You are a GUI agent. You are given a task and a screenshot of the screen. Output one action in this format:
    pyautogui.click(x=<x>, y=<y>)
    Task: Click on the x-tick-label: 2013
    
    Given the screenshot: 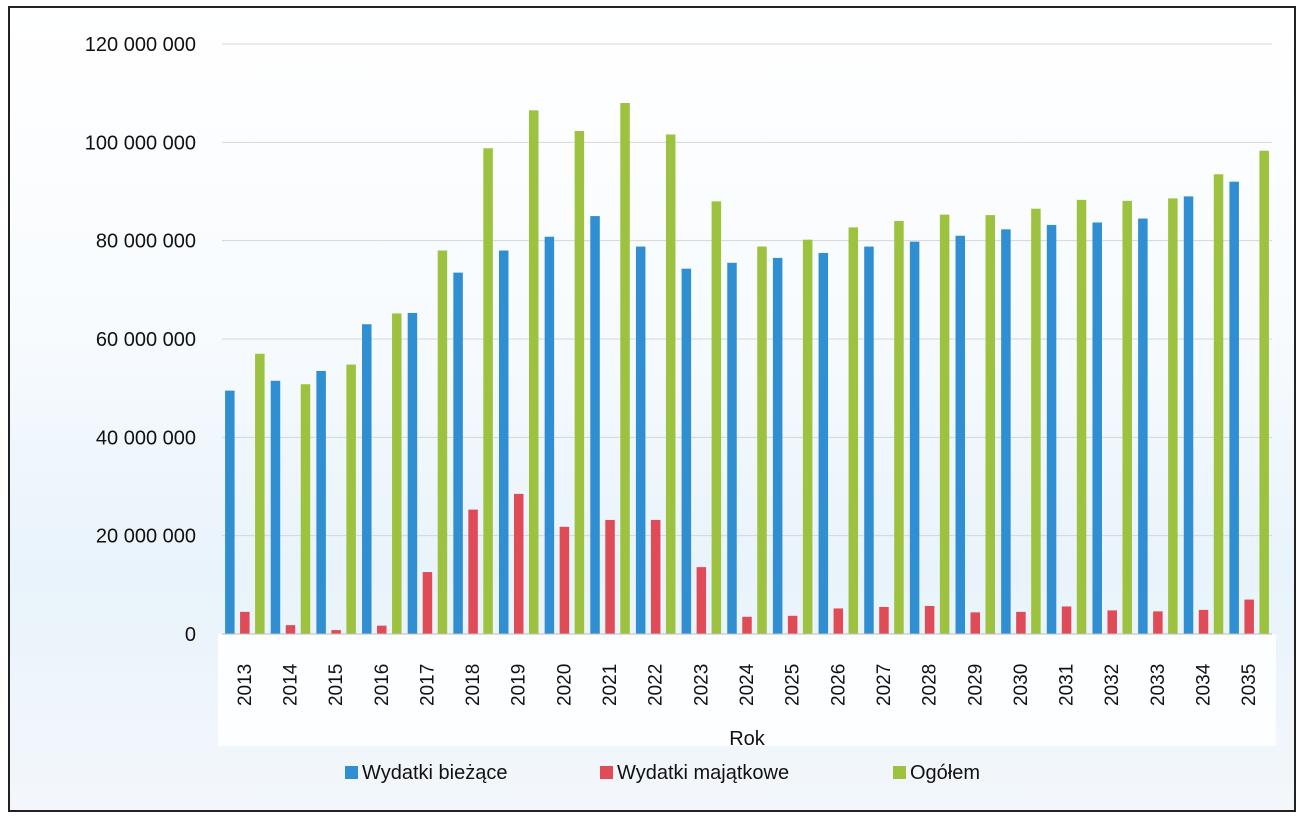 What is the action you would take?
    pyautogui.click(x=245, y=685)
    